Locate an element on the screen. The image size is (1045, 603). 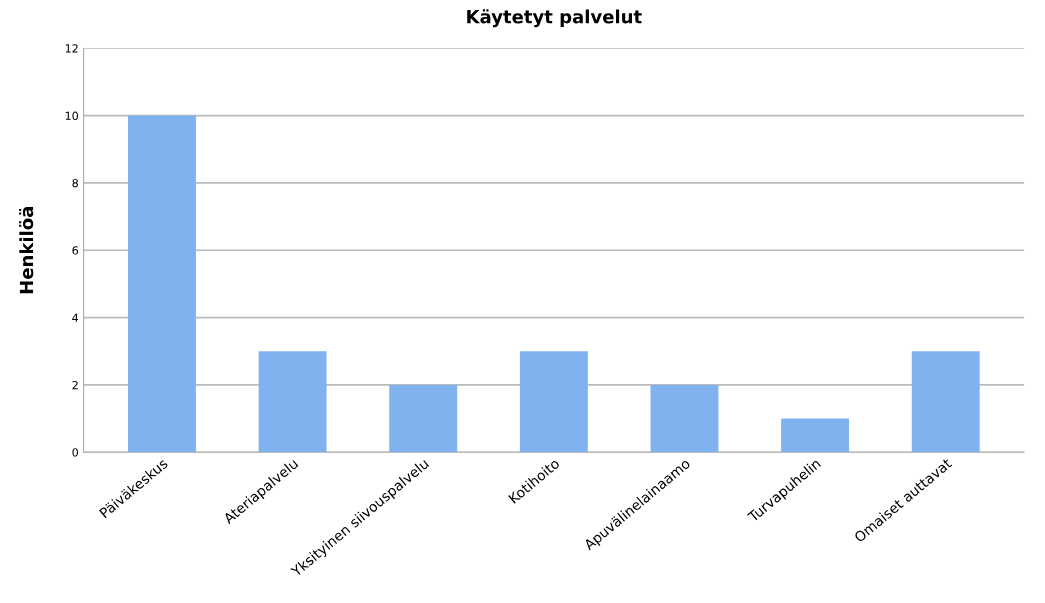
chart-title: Käytetyt palvelut is located at coordinates (554, 18).